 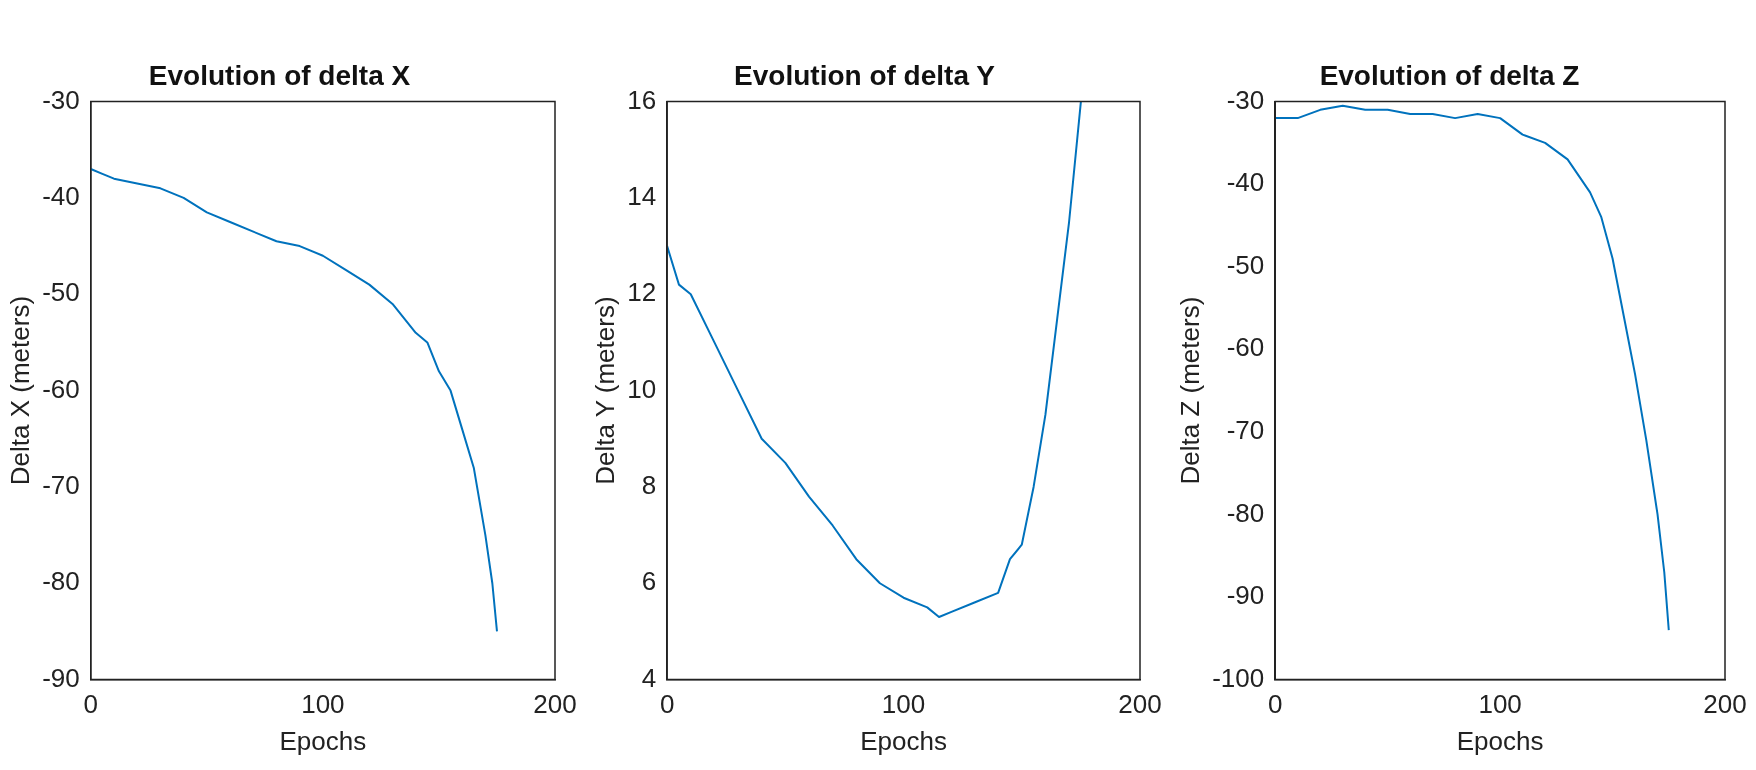 What do you see at coordinates (1449, 75) in the screenshot?
I see `chart-title: Evolution of delta Z` at bounding box center [1449, 75].